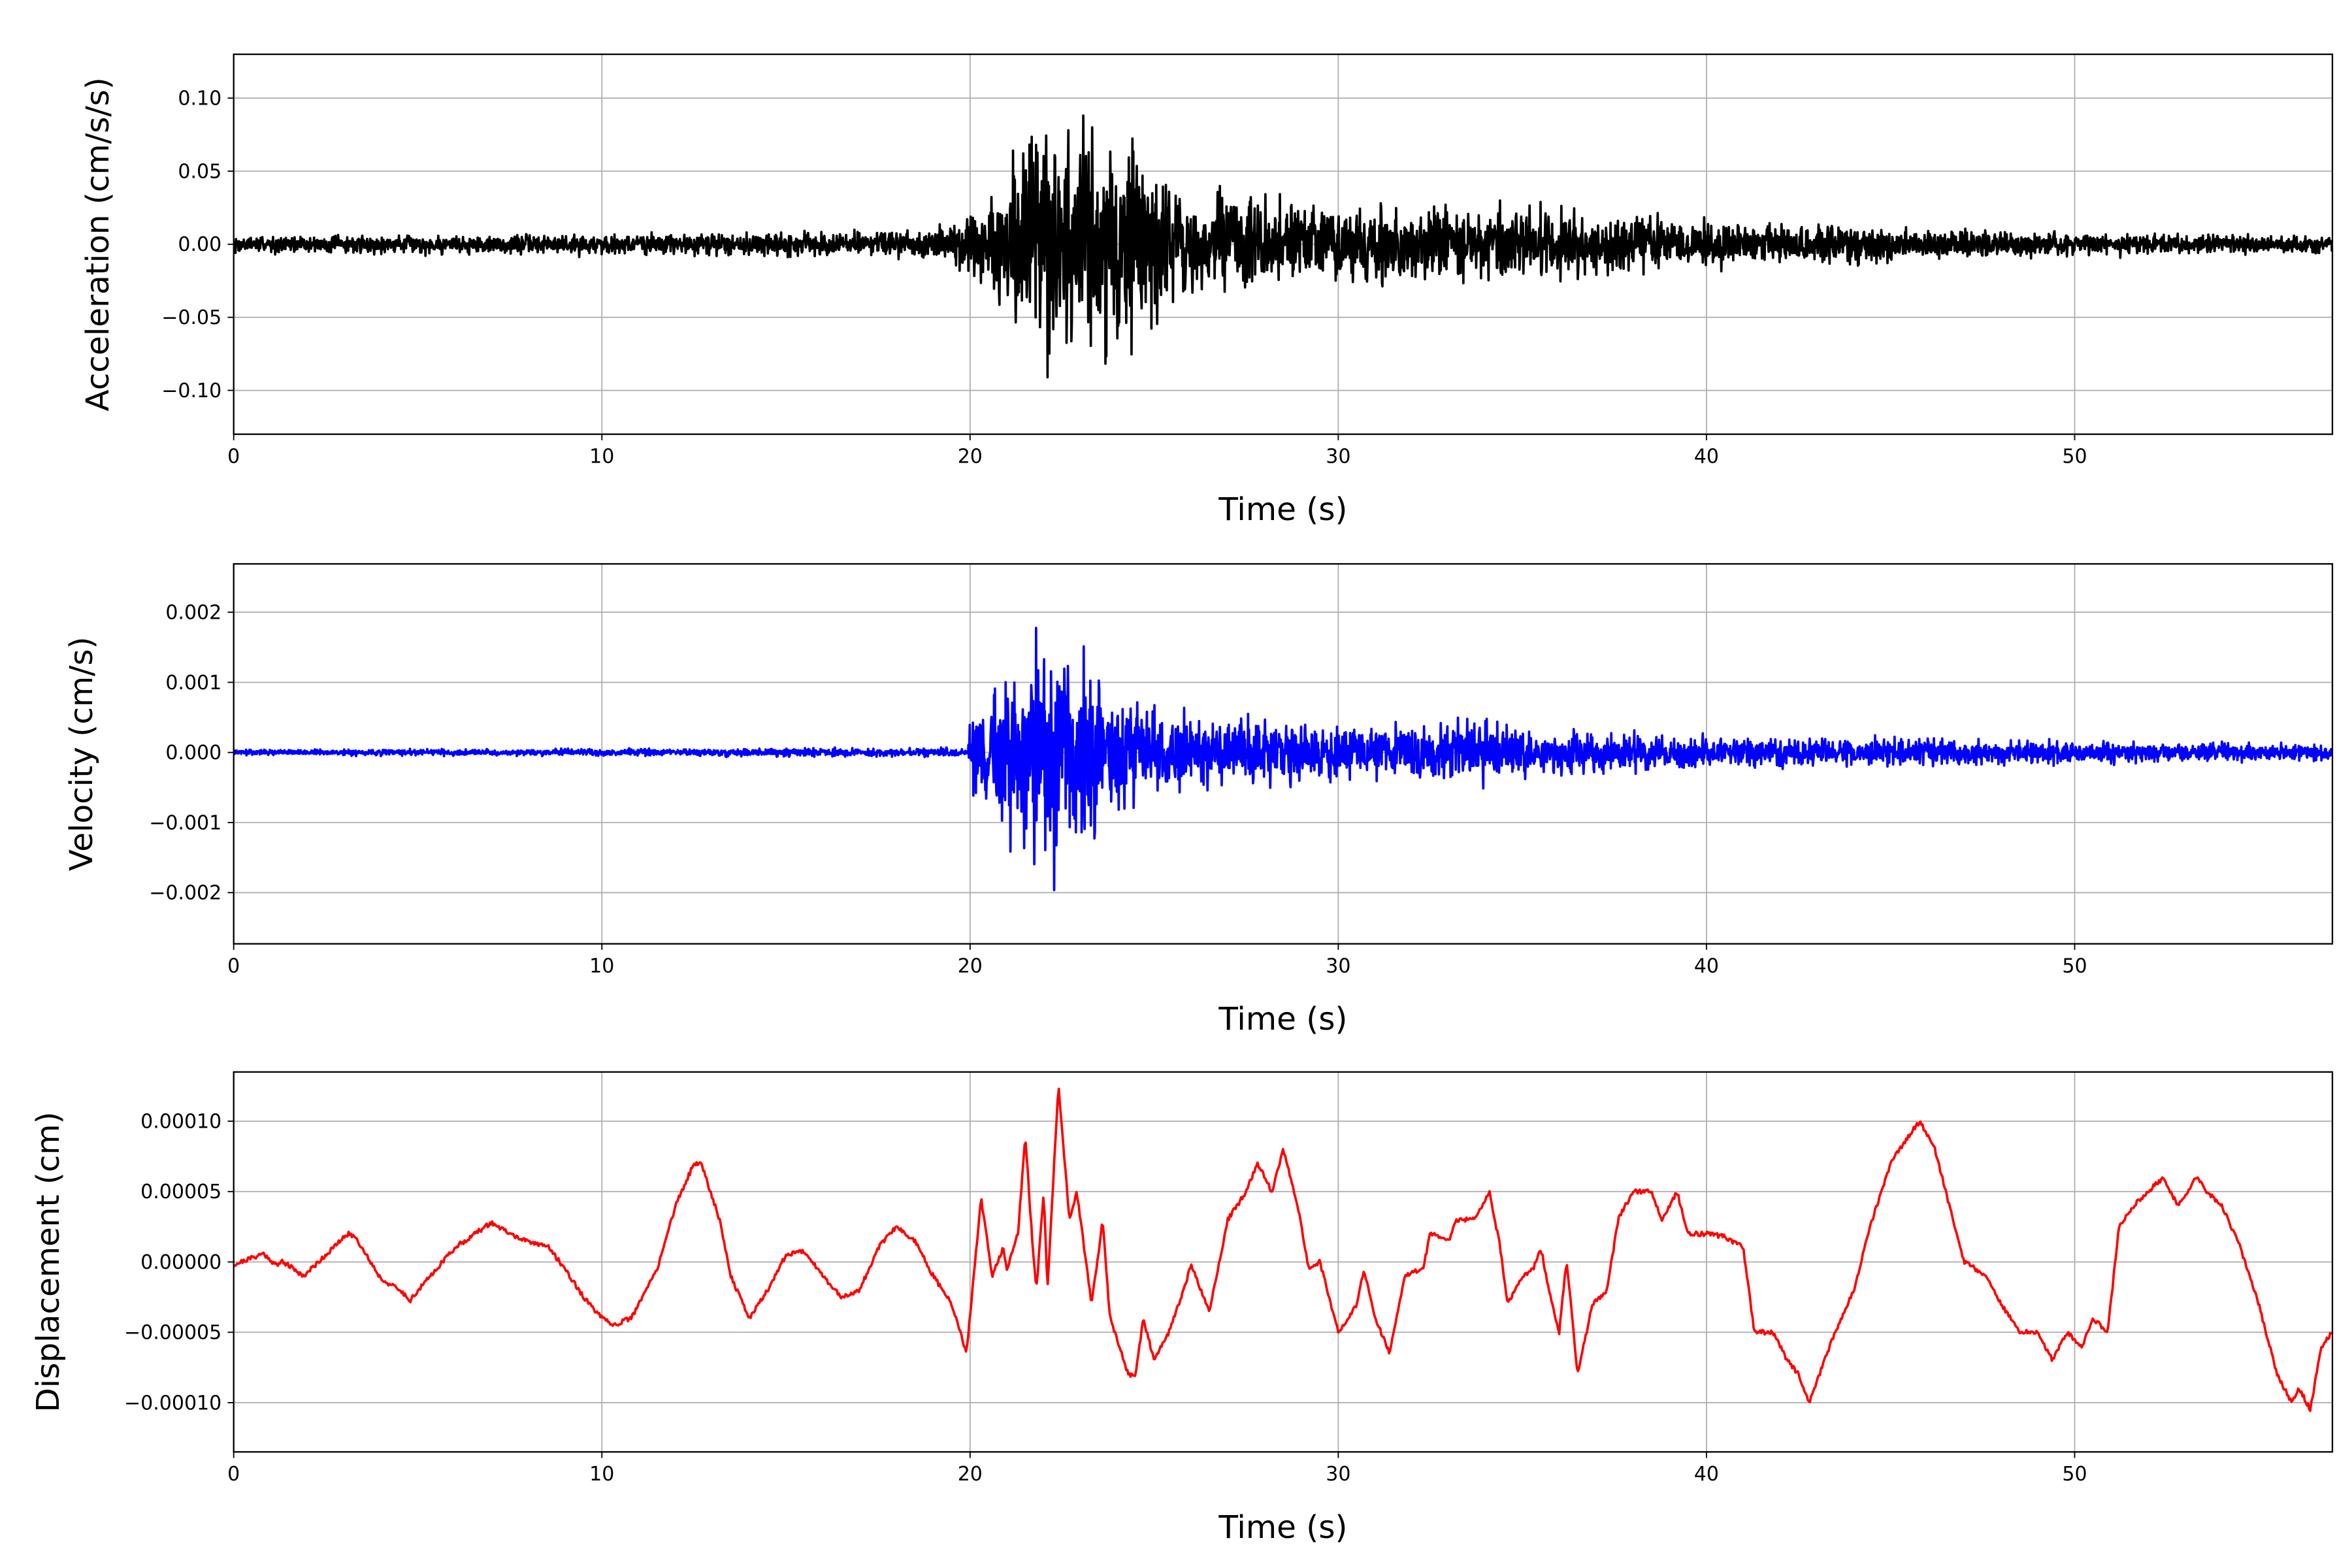 Image resolution: width=2352 pixels, height=1568 pixels. What do you see at coordinates (180, 1262) in the screenshot?
I see `y-tick-label: 0.00000` at bounding box center [180, 1262].